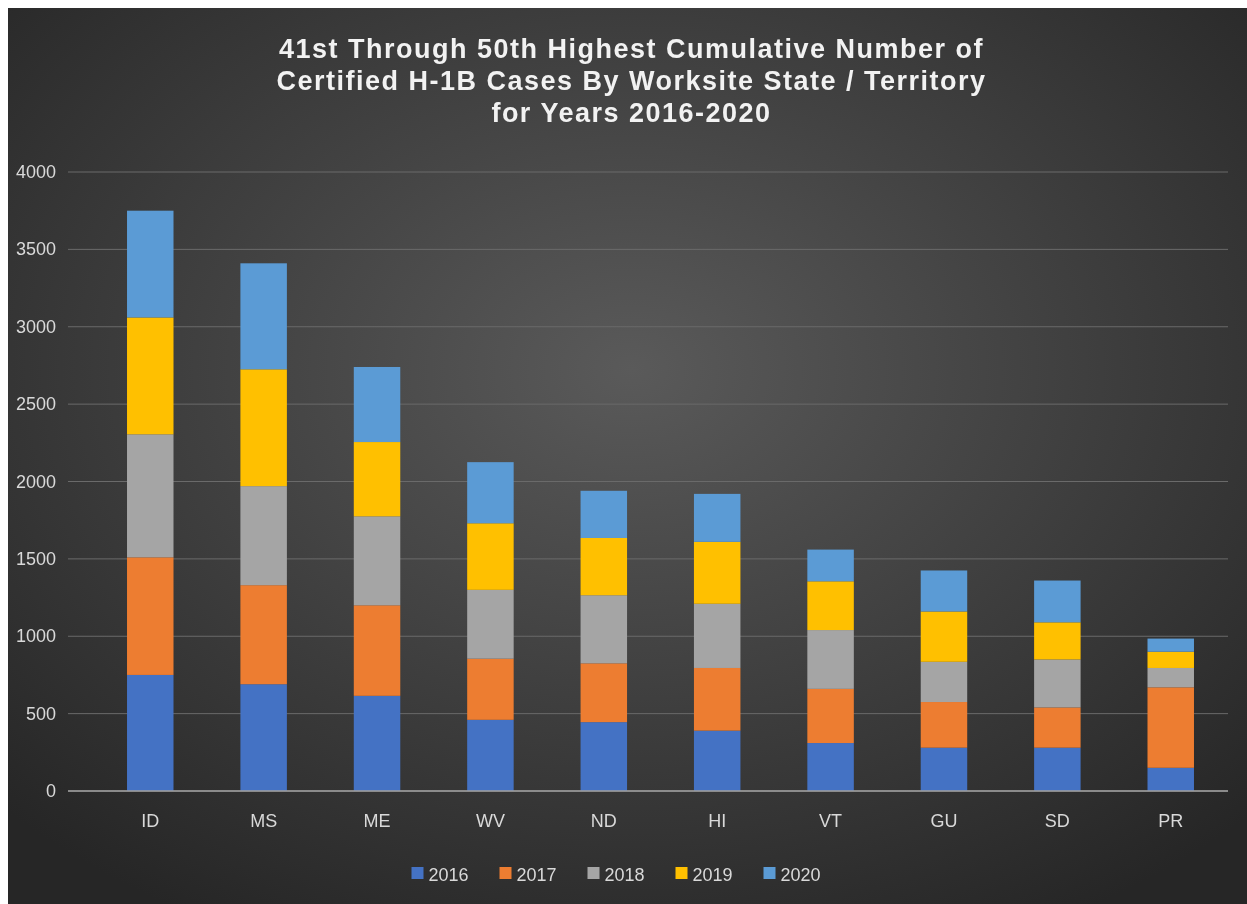 The height and width of the screenshot is (904, 1247). Describe the element at coordinates (536, 875) in the screenshot. I see `legend-label: 2017` at that location.